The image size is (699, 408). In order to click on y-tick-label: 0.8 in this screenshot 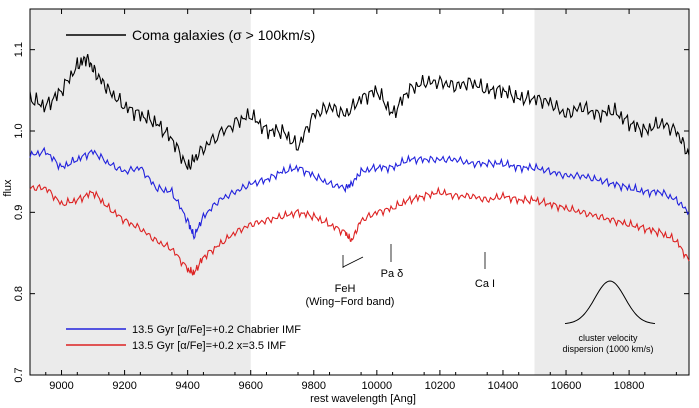, I will do `click(19, 293)`.